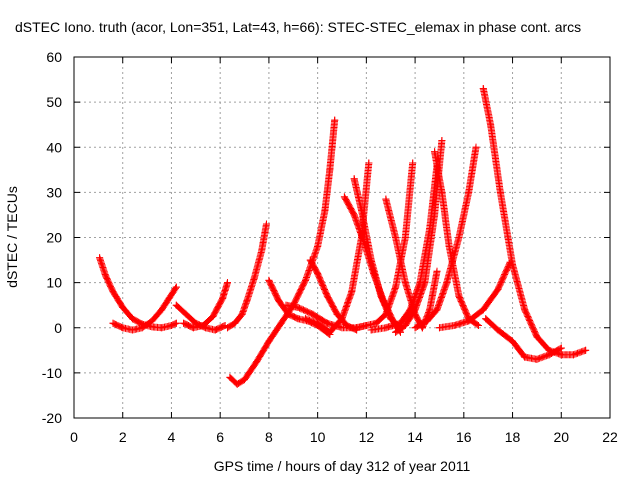 Image resolution: width=640 pixels, height=480 pixels. What do you see at coordinates (513, 437) in the screenshot?
I see `x-tick-label: 18` at bounding box center [513, 437].